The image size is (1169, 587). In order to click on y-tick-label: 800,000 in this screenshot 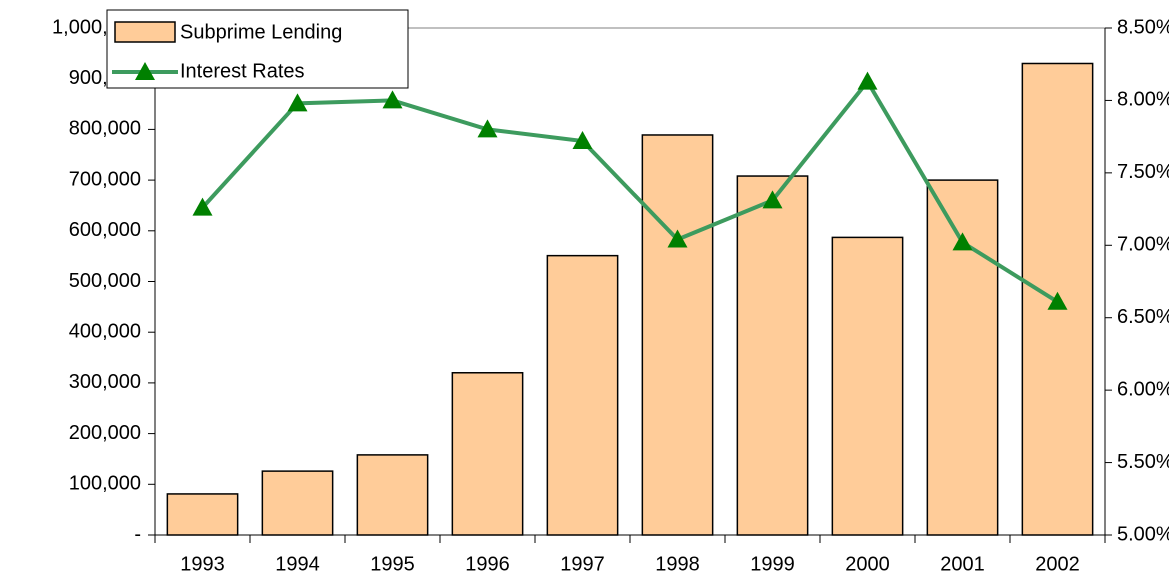, I will do `click(105, 129)`.